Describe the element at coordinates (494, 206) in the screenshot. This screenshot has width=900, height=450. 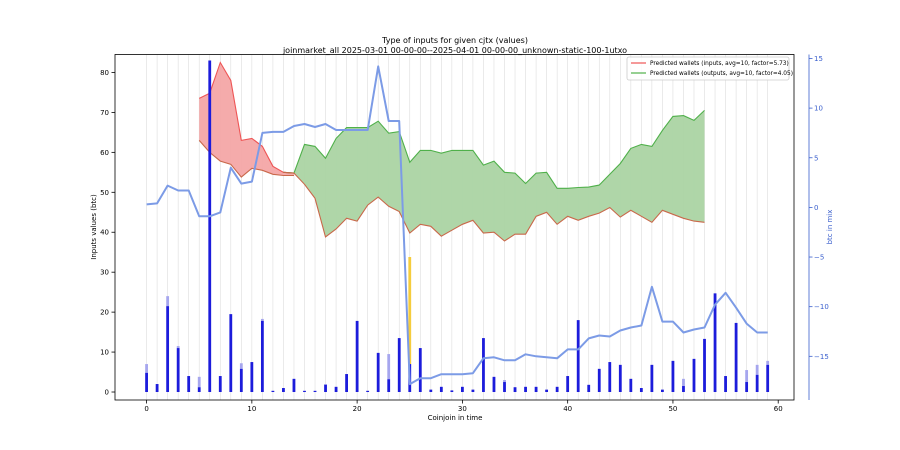
I see `outputs-band-lower` at that location.